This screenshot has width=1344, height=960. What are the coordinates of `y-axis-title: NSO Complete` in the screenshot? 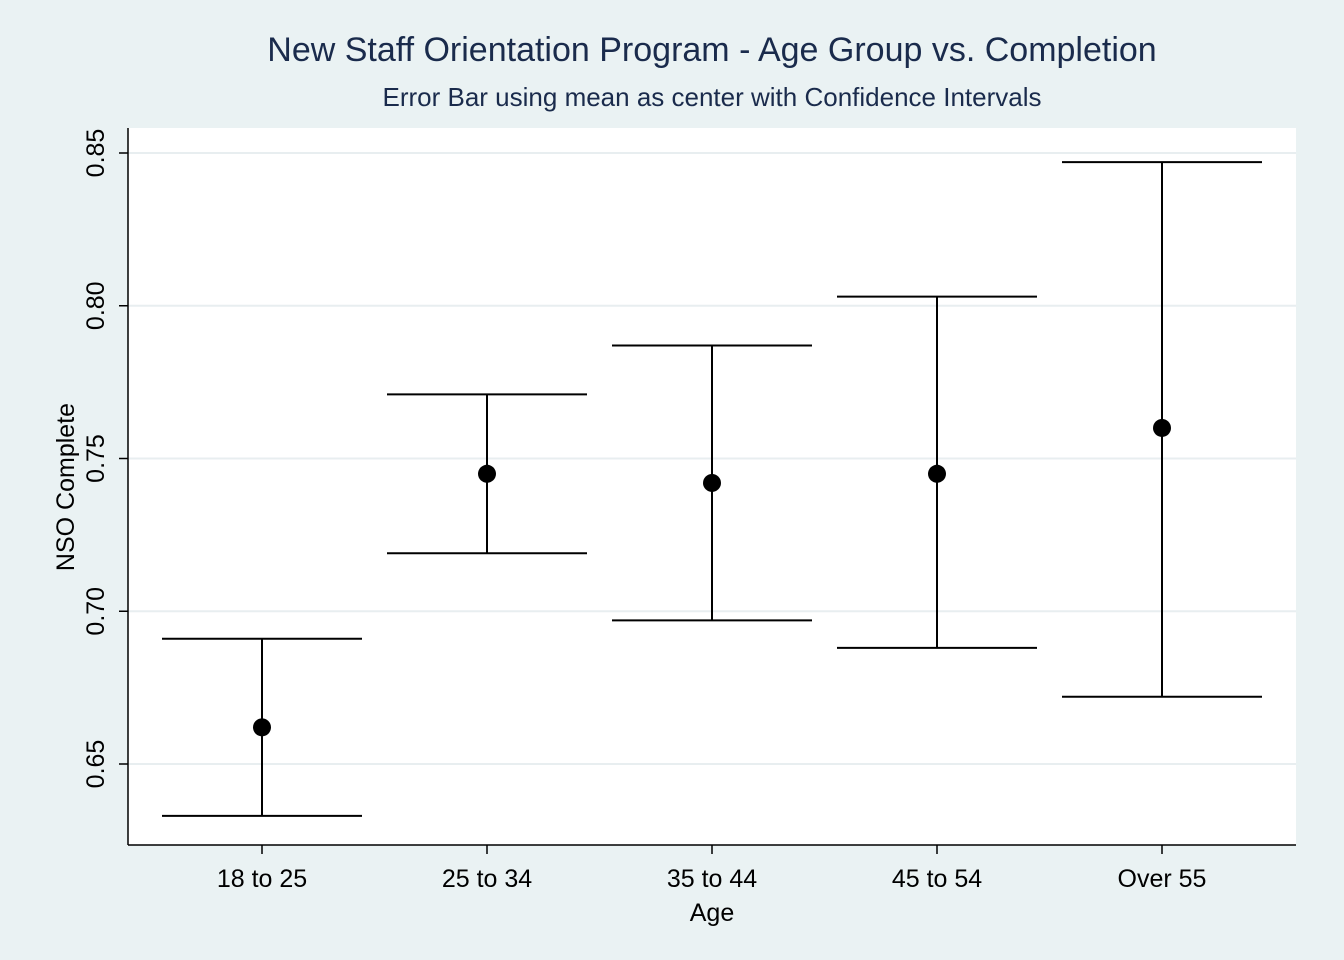 It's located at (66, 487).